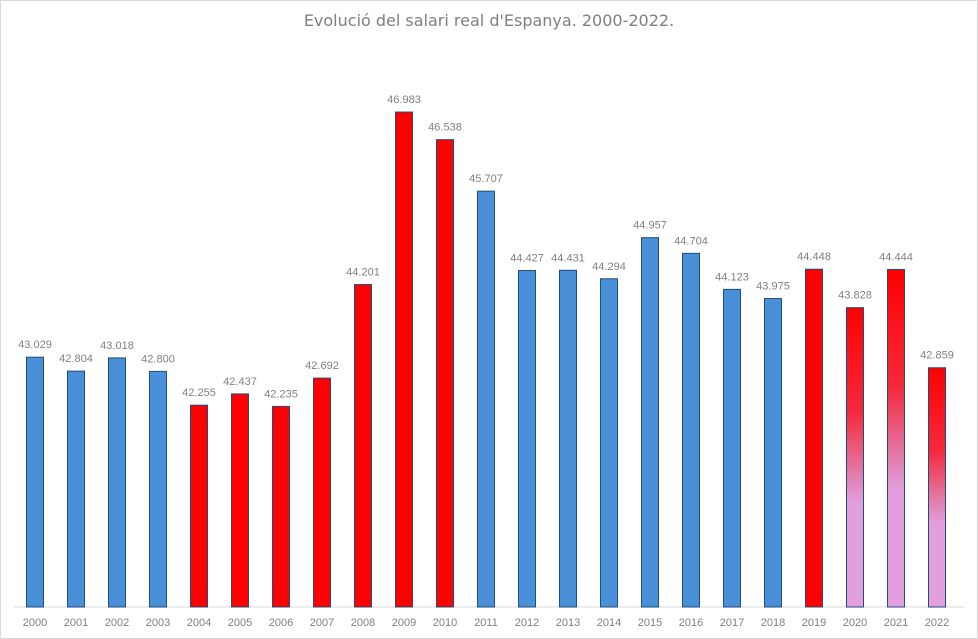  What do you see at coordinates (650, 226) in the screenshot?
I see `data-label-2015: 44.957` at bounding box center [650, 226].